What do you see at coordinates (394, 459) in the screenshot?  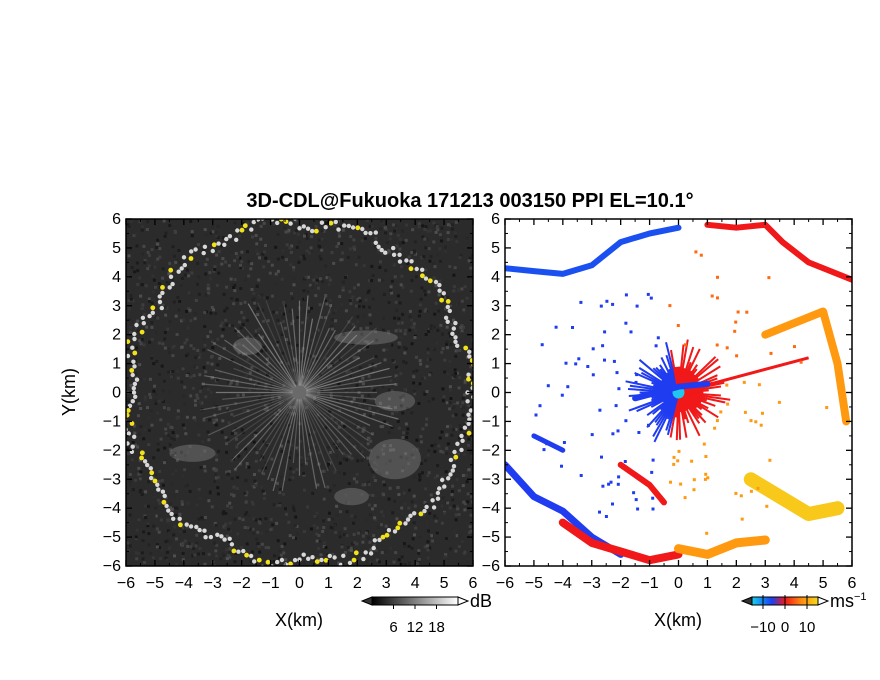 I see `echo-patch` at bounding box center [394, 459].